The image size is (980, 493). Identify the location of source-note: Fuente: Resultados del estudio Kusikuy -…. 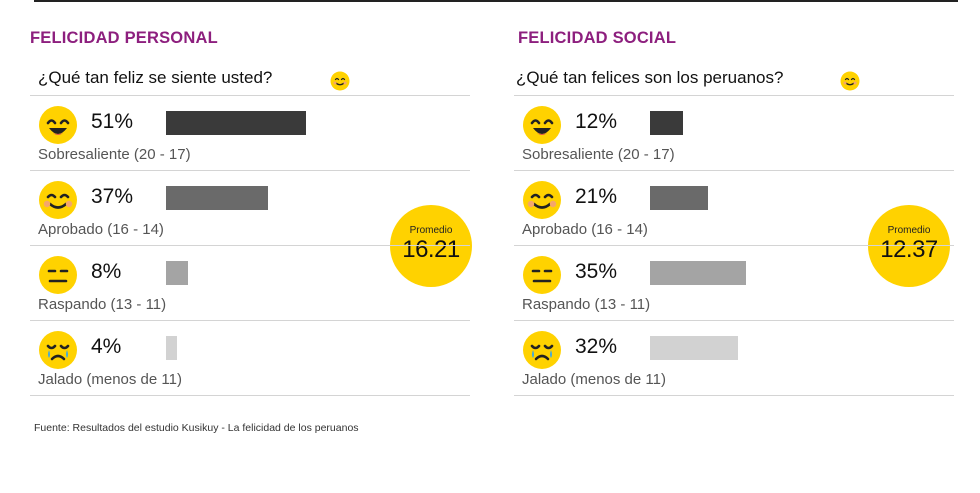
(196, 428).